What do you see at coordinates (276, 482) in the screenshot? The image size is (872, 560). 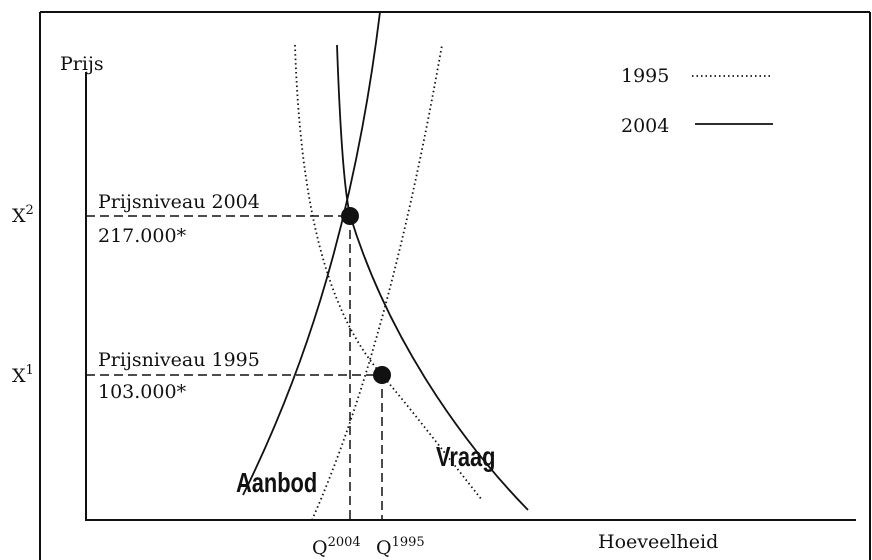 I see `supply-label: Aanbod` at bounding box center [276, 482].